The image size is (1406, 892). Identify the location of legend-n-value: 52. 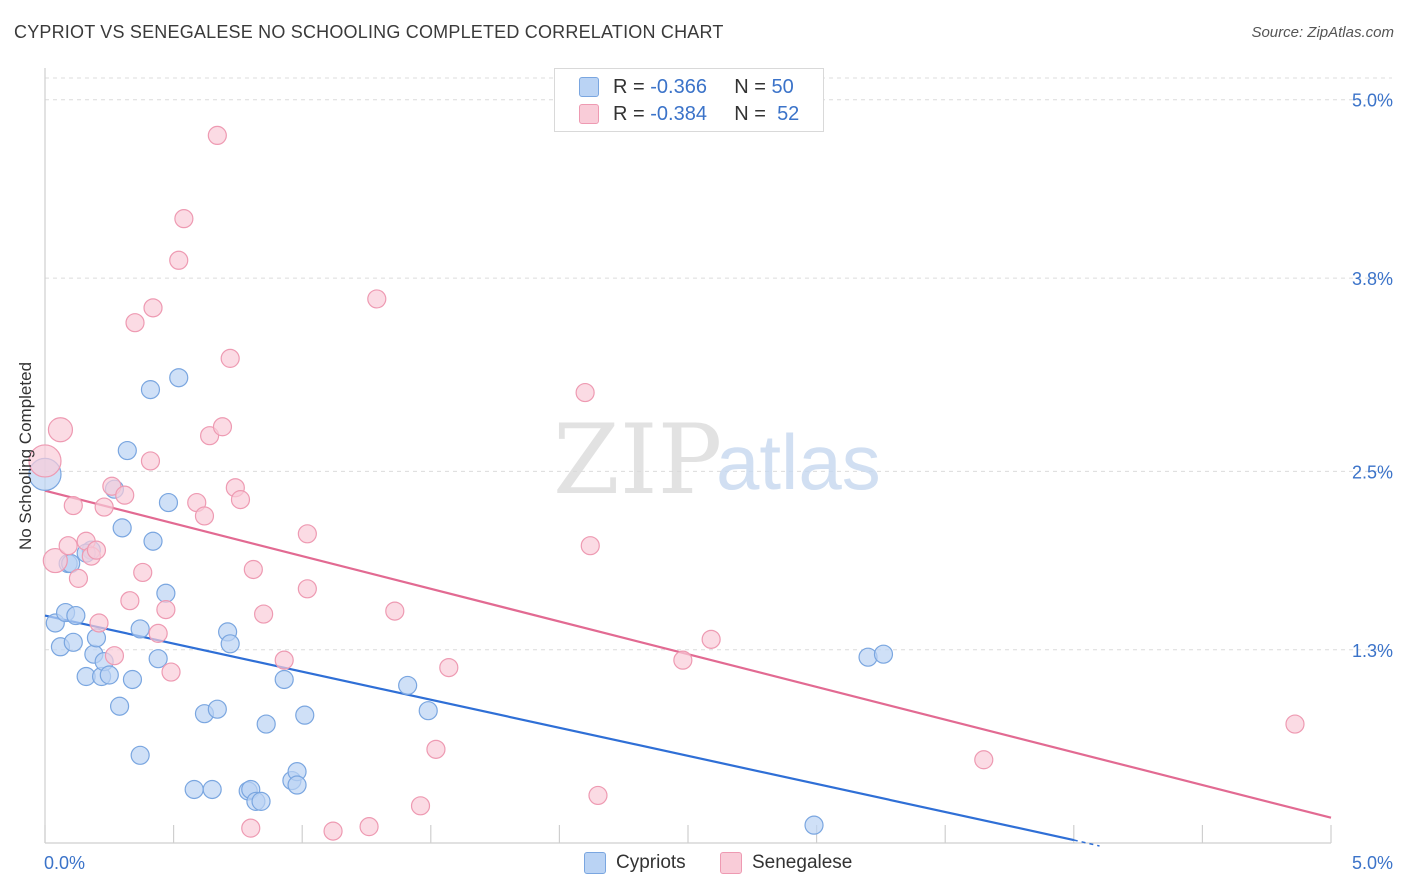
(788, 113).